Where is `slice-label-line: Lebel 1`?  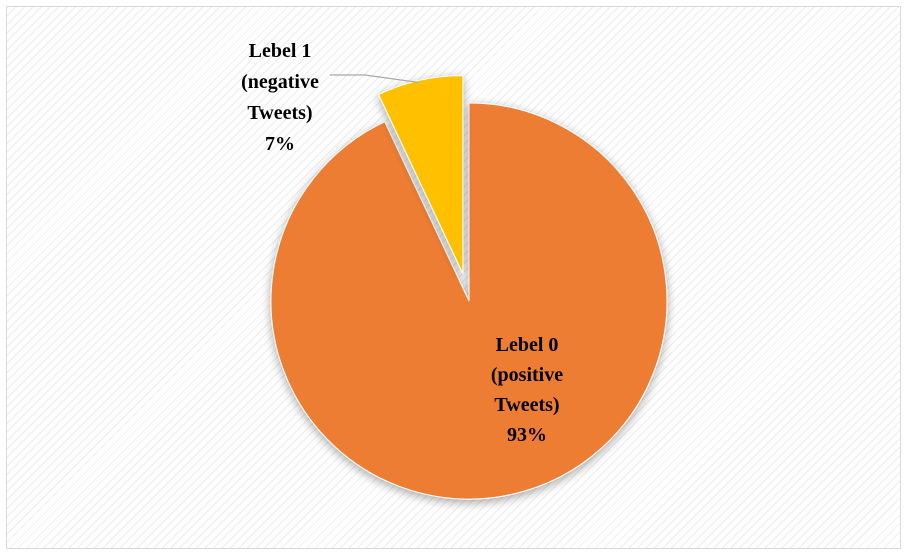
slice-label-line: Lebel 1 is located at coordinates (280, 51).